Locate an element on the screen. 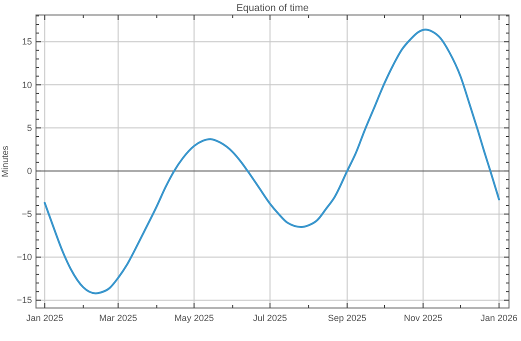 The image size is (521, 341). x-tick-label: Jan 2025 is located at coordinates (45, 318).